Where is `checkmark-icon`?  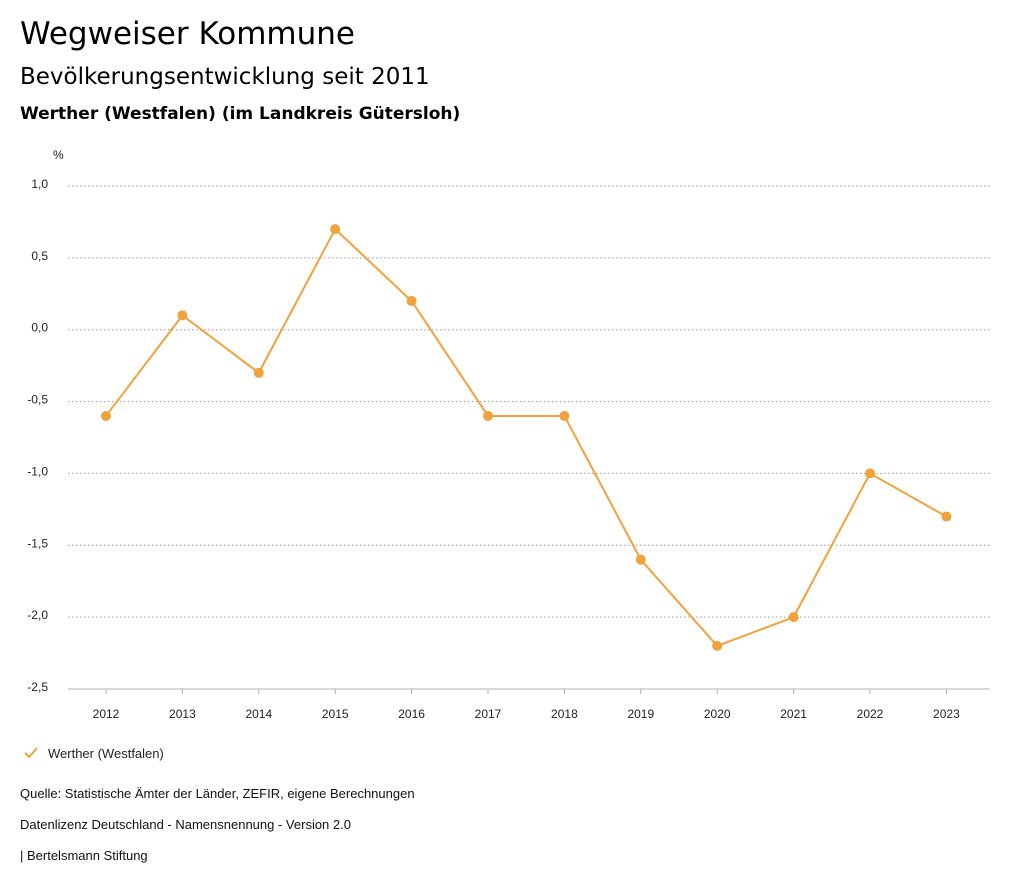 checkmark-icon is located at coordinates (31, 753).